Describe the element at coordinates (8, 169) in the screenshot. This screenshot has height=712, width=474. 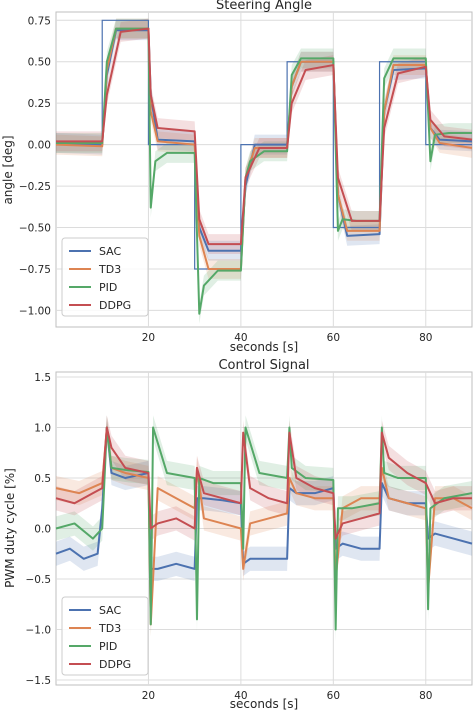
I see `steering-angle-ylabel: angle [deg]` at that location.